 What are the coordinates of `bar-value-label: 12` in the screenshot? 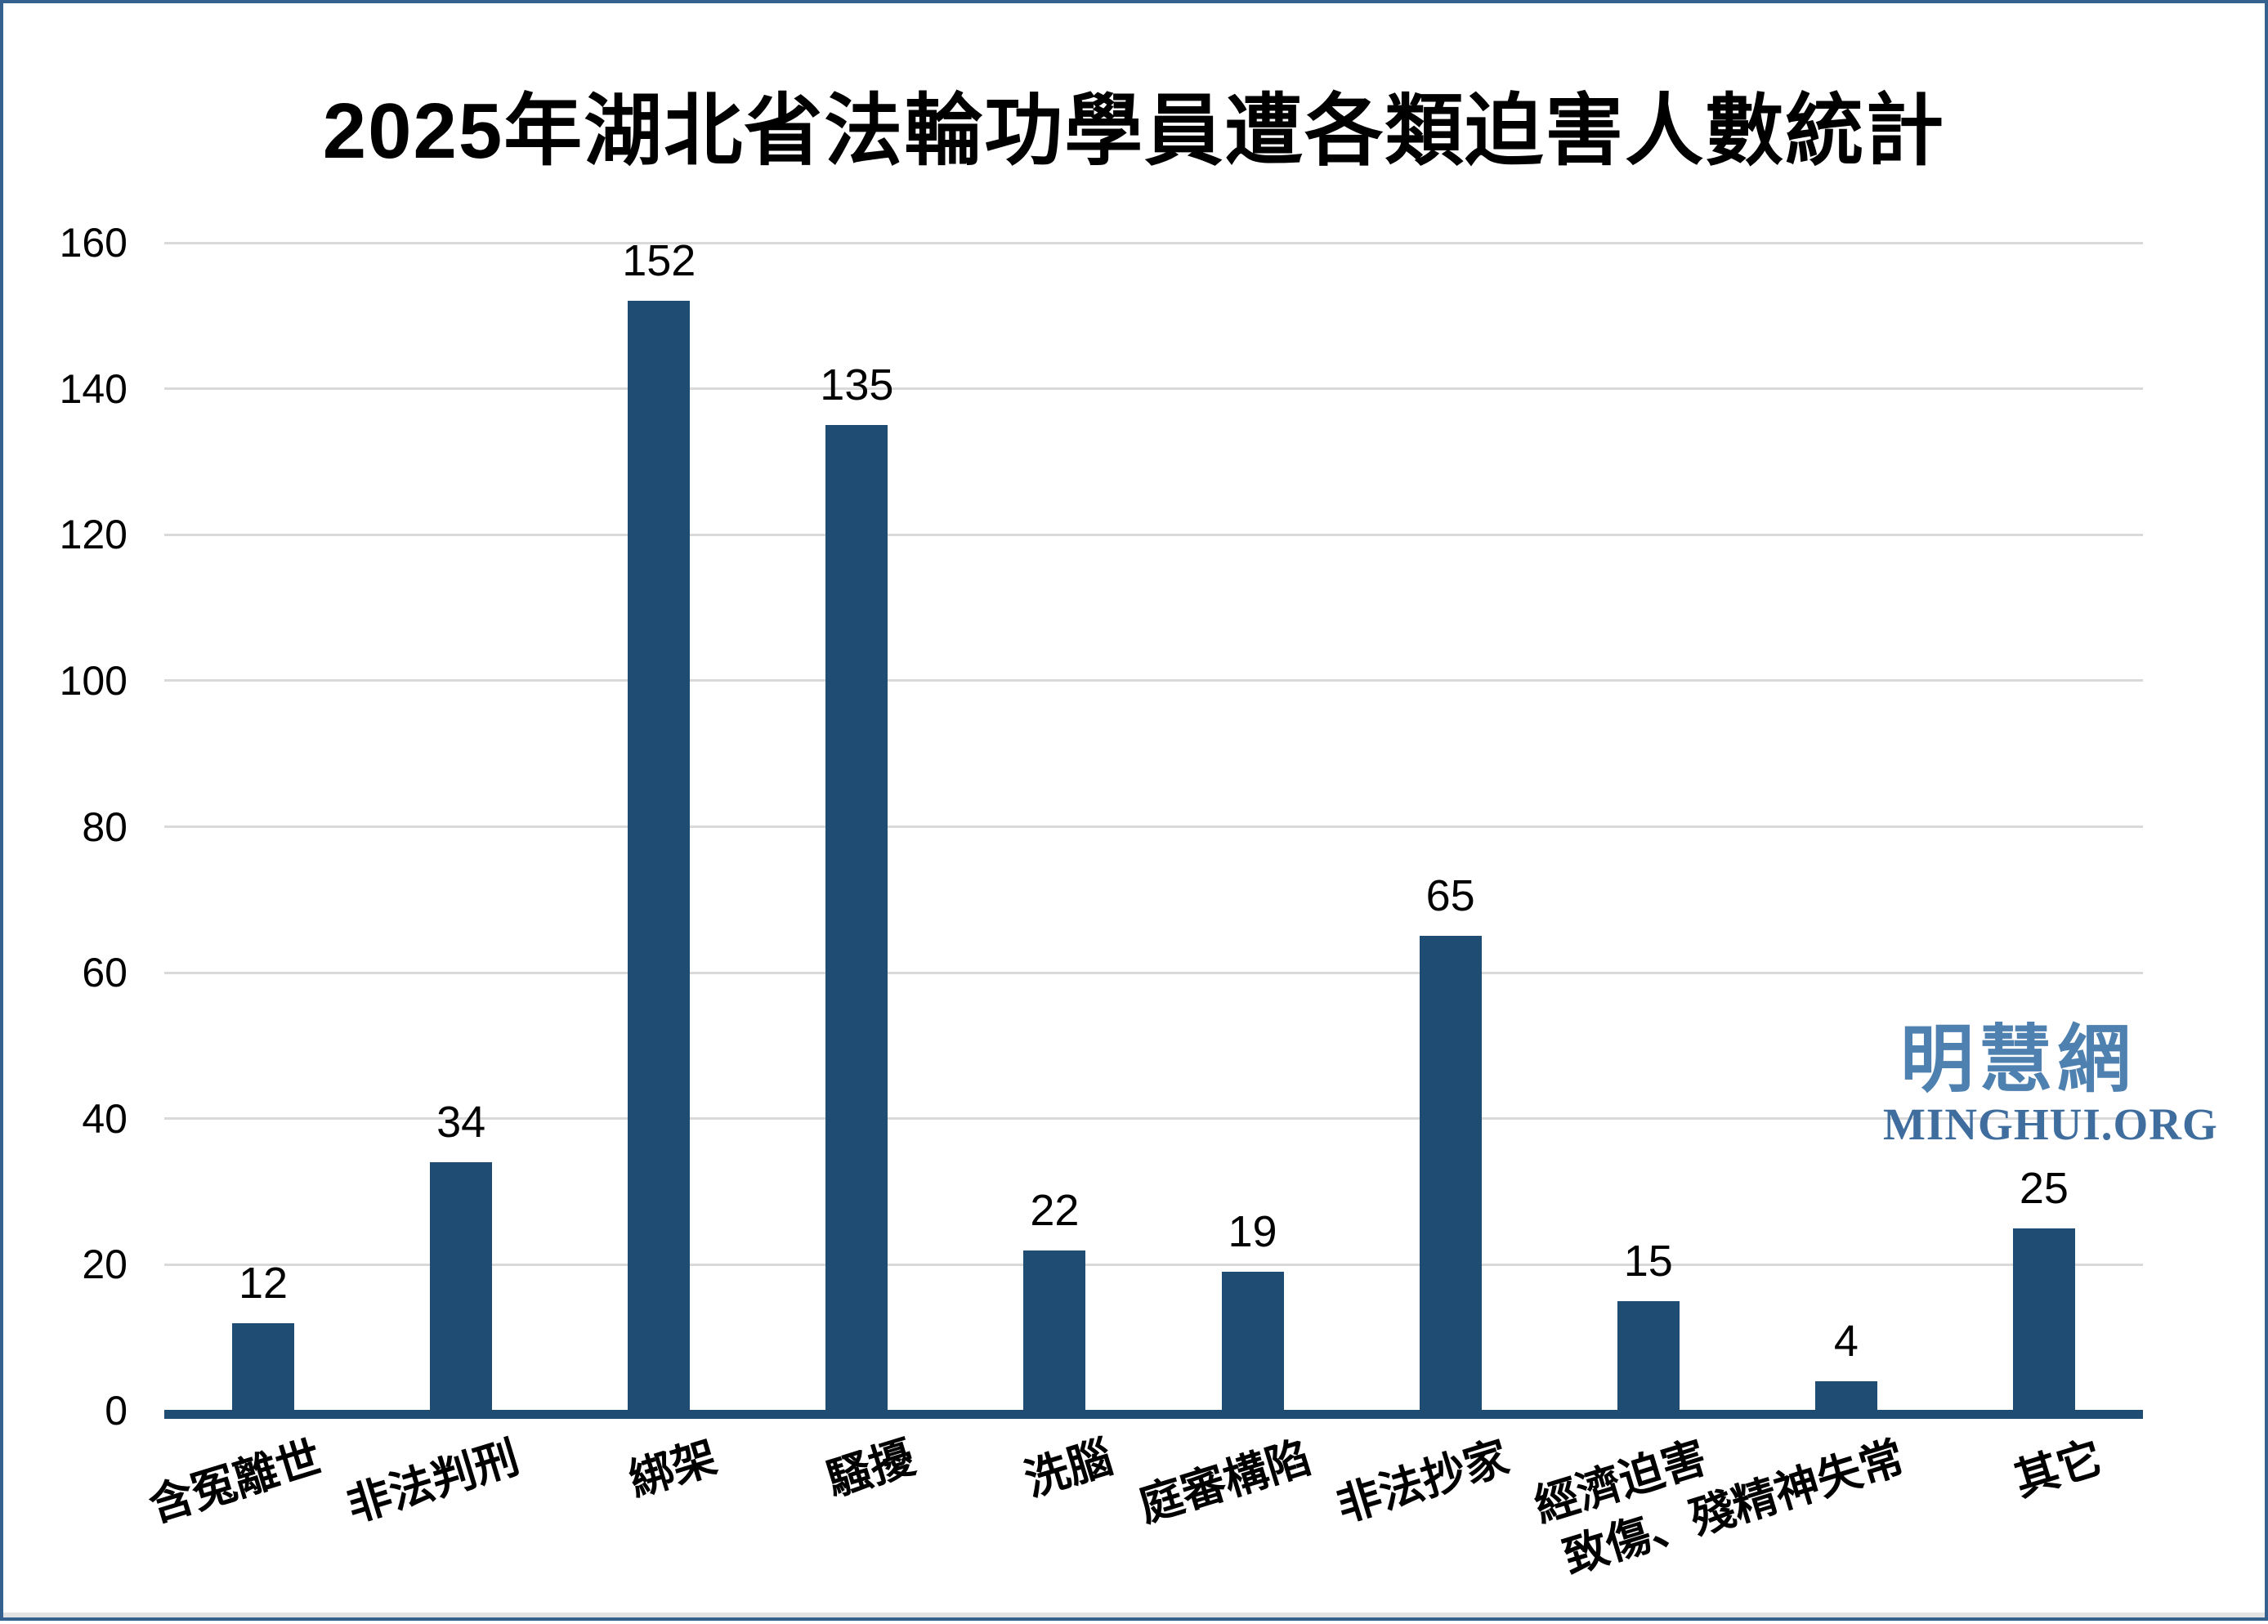 It's located at (264, 1283).